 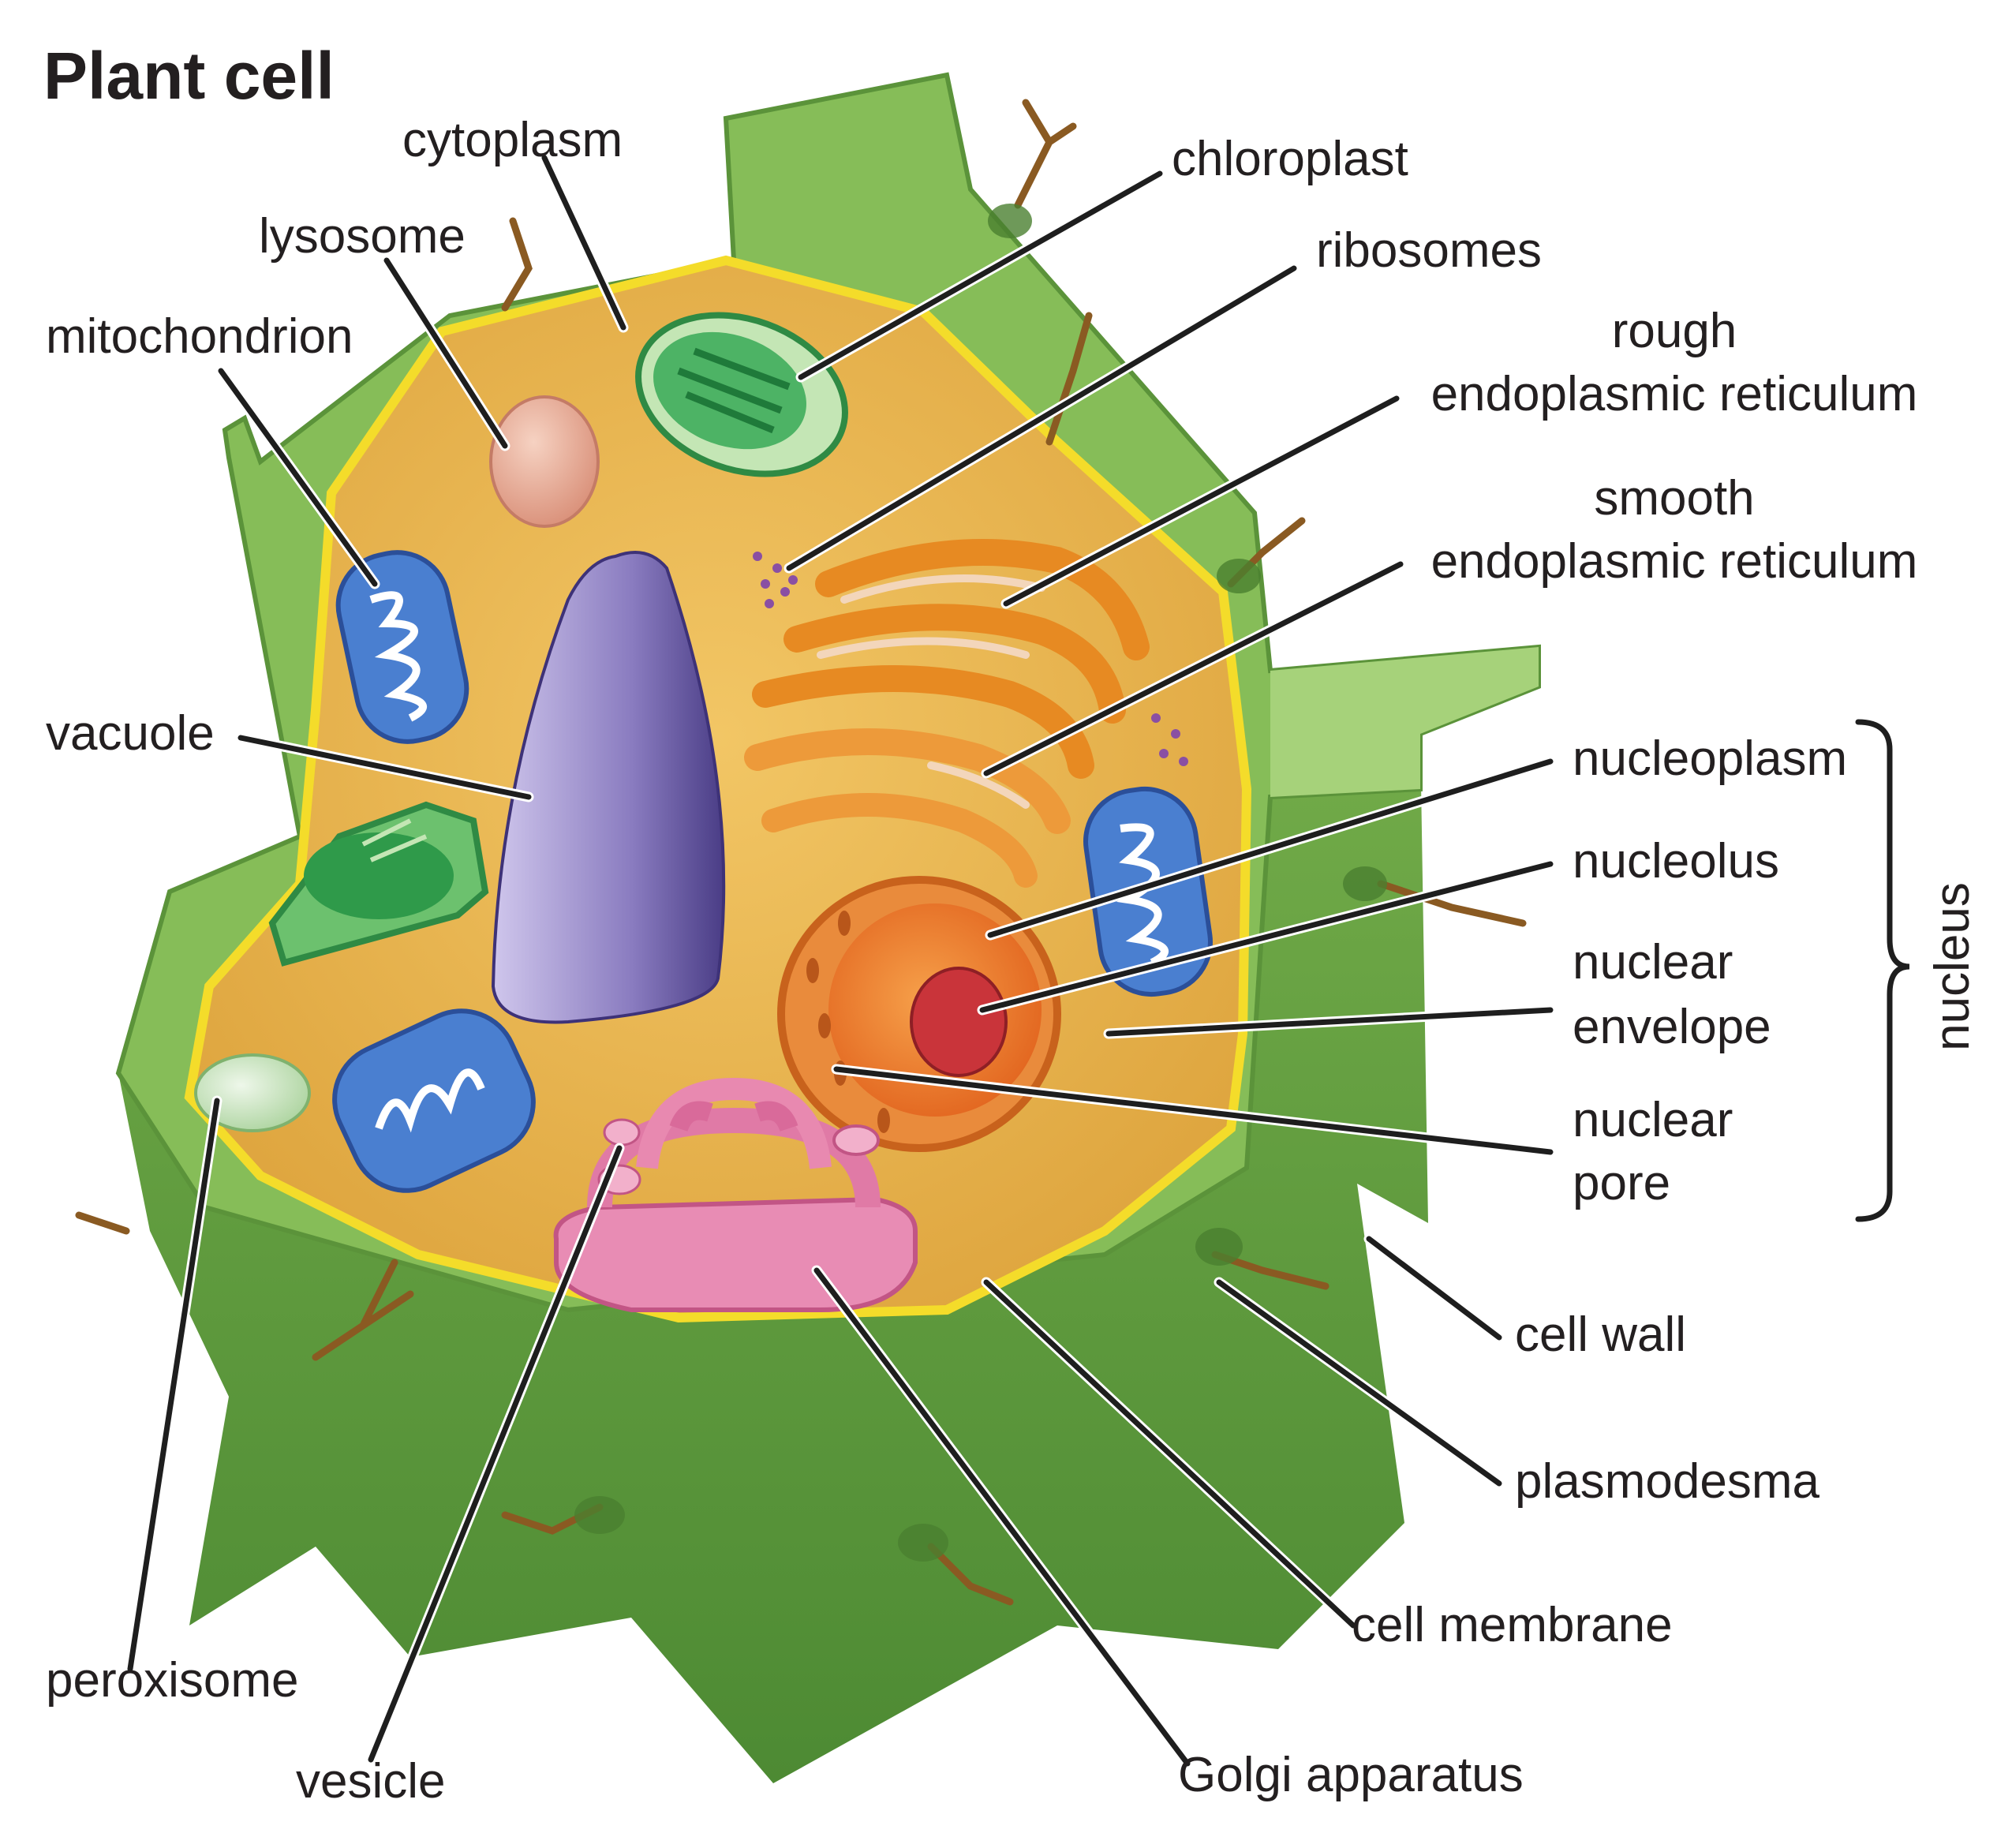 What do you see at coordinates (1194, 668) in the screenshot?
I see `leader-smooth-er` at bounding box center [1194, 668].